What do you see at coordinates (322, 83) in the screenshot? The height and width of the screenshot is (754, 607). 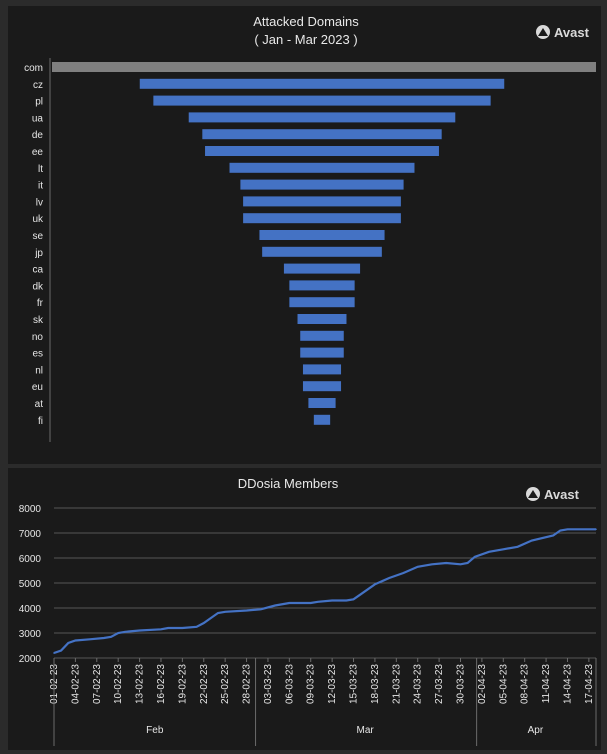 I see `bar-cz` at bounding box center [322, 83].